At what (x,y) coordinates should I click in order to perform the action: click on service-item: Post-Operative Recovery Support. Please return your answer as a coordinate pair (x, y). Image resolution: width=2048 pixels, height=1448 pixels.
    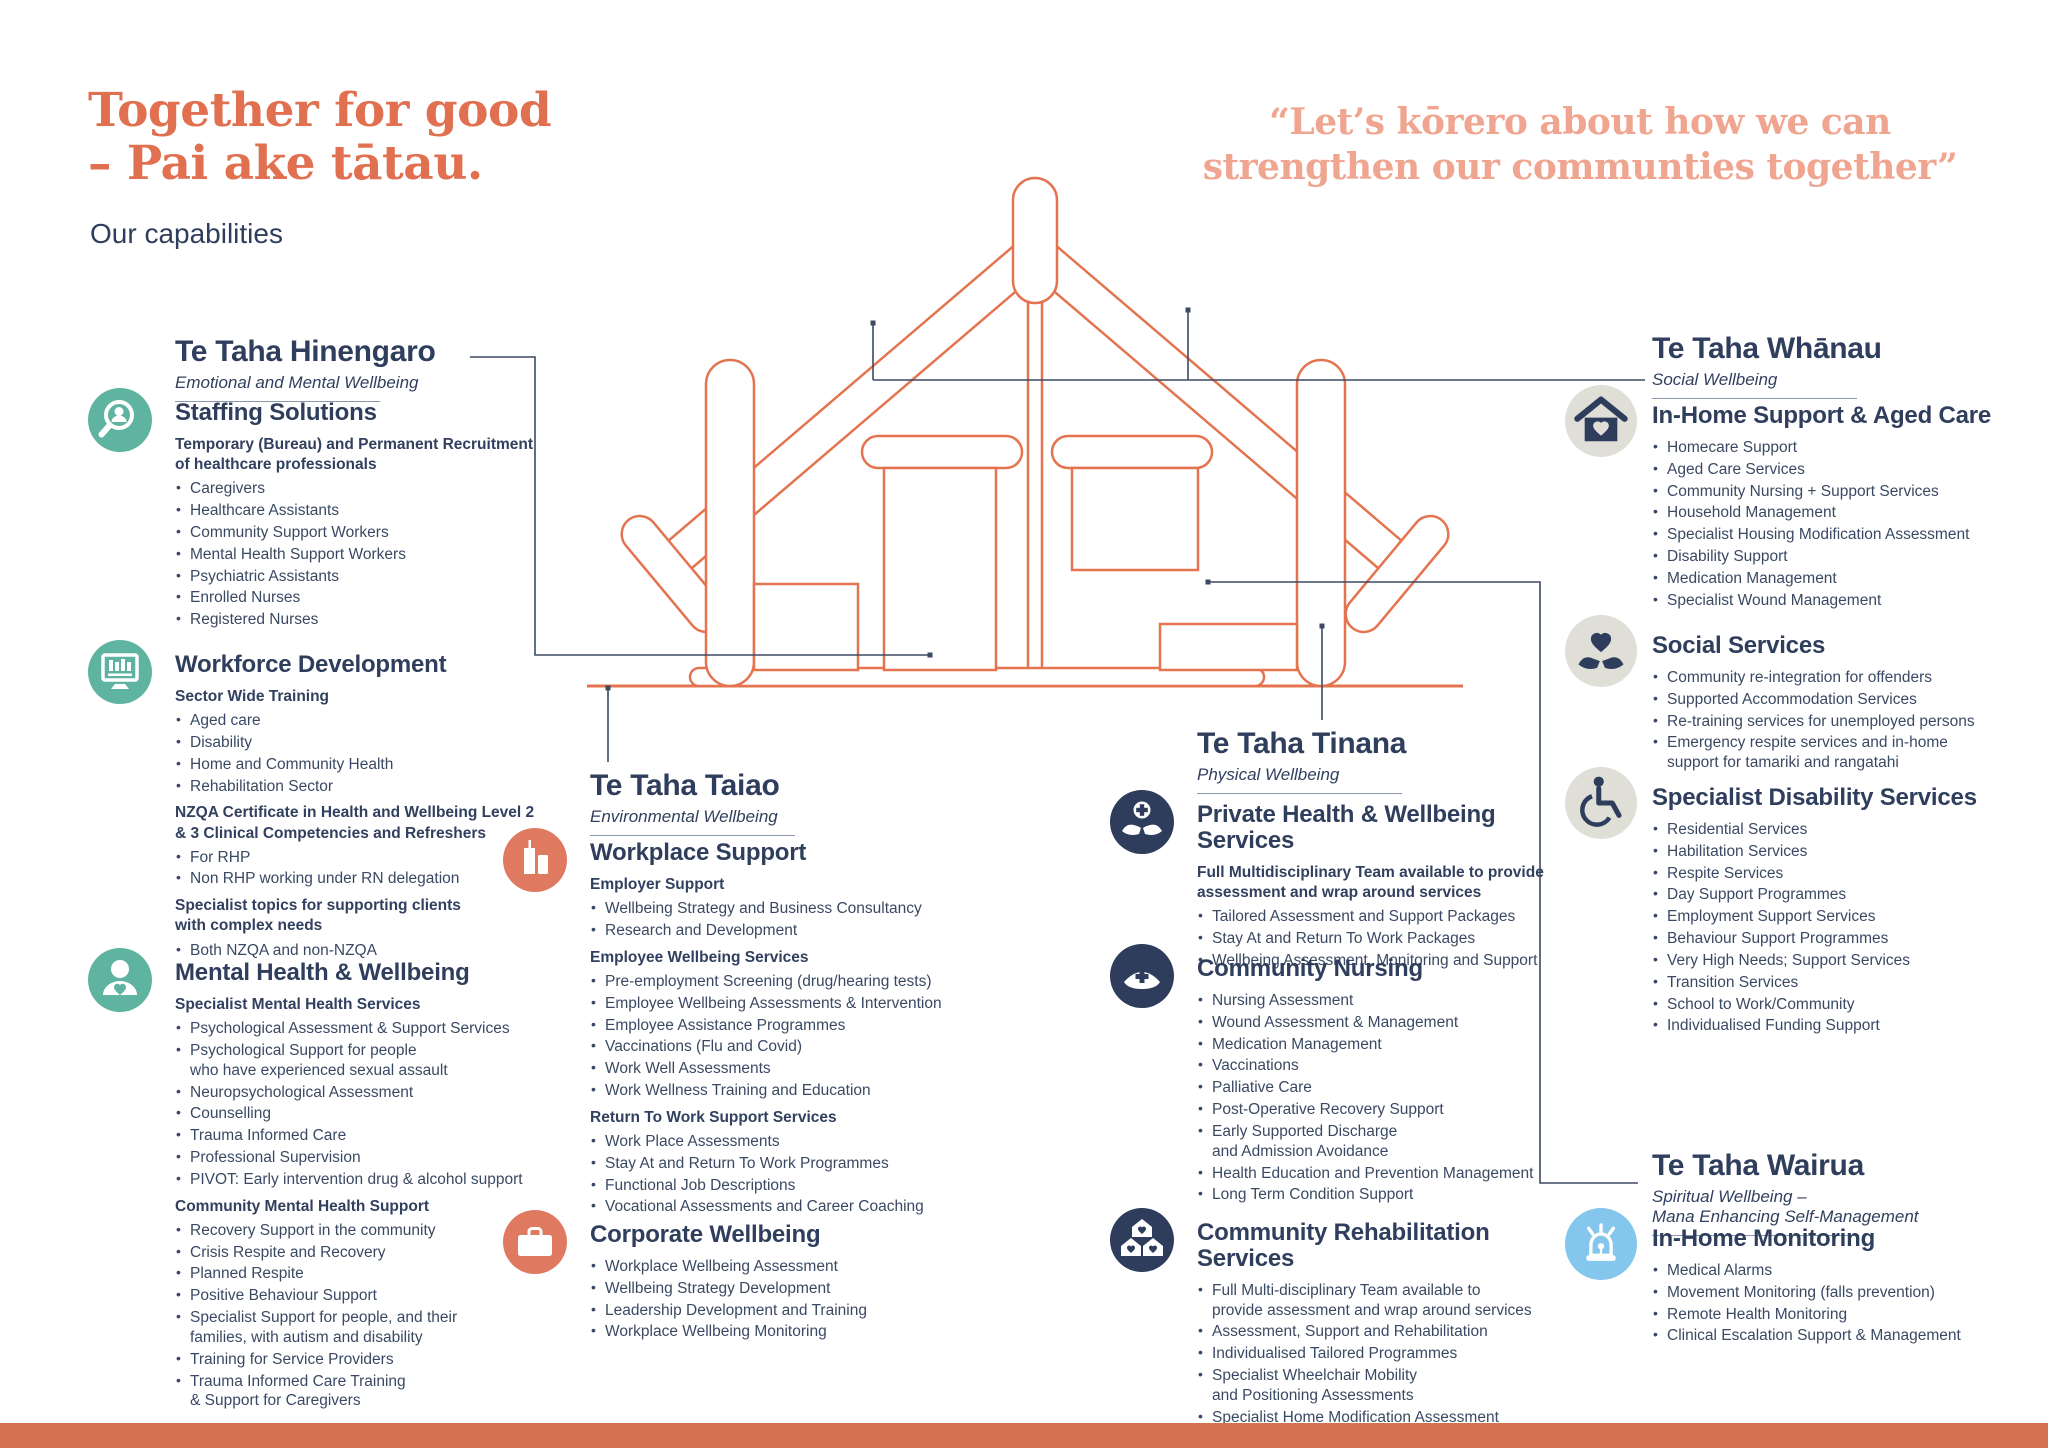
    Looking at the image, I should click on (1383, 1110).